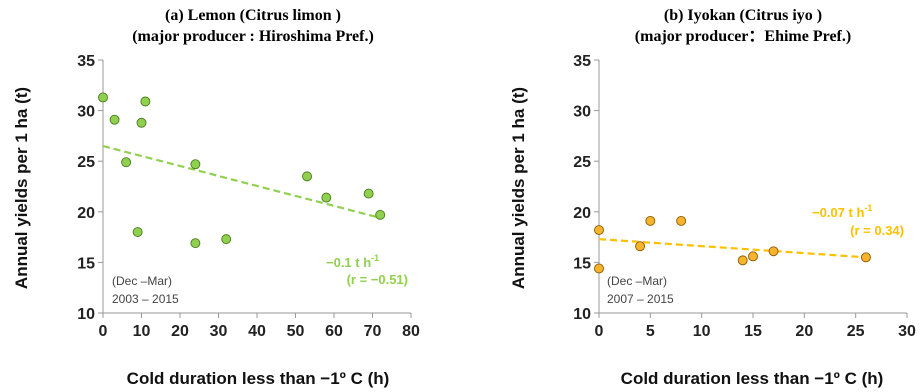  I want to click on trend-line-a, so click(241, 181).